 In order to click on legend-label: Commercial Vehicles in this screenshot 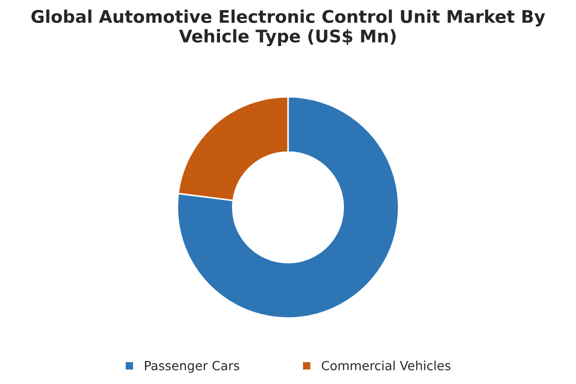, I will do `click(386, 365)`.